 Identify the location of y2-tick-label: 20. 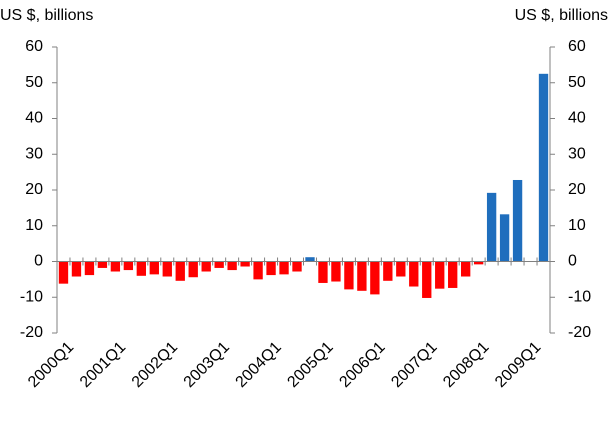
(577, 189).